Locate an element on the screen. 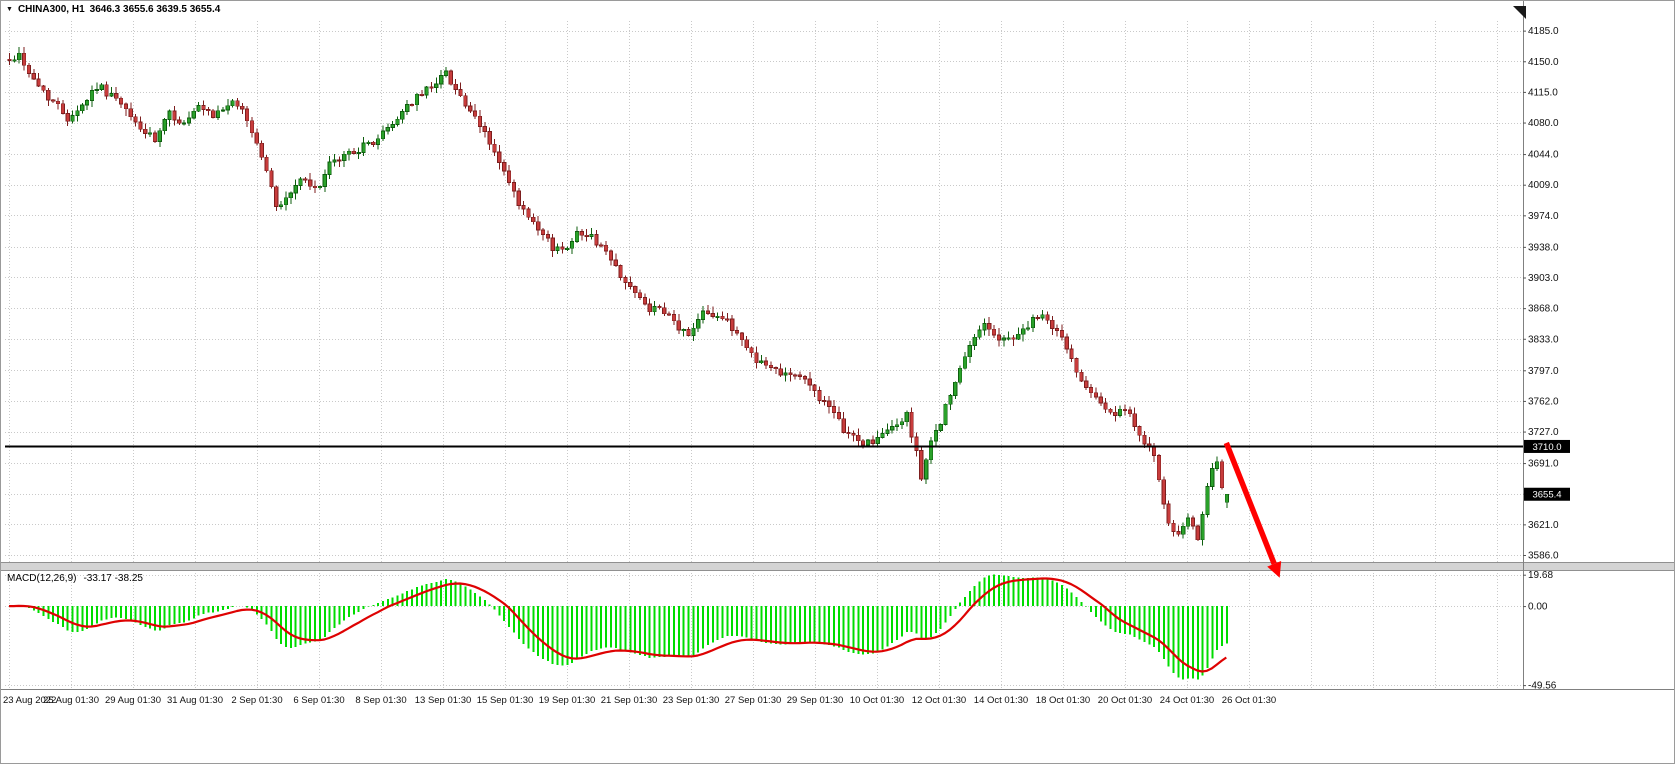 This screenshot has height=764, width=1675. scale-marker-icon is located at coordinates (1519, 12).